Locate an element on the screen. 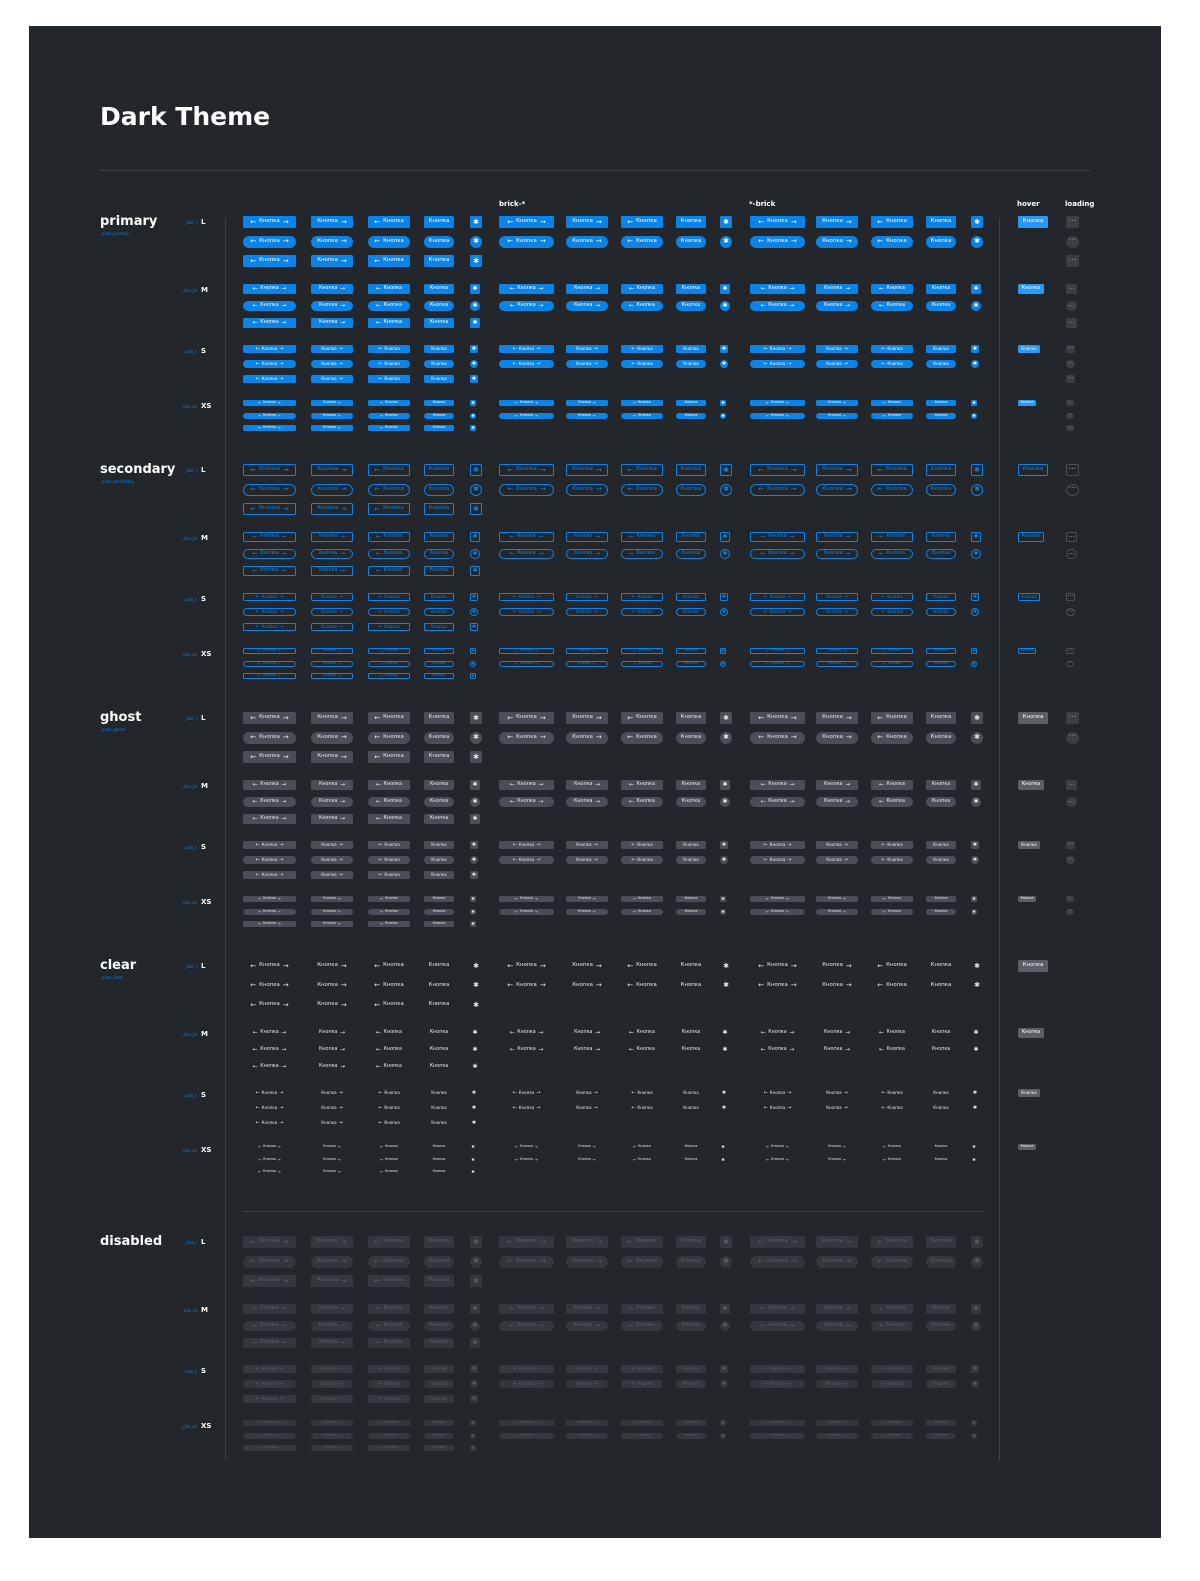  button-secondary-s-hover-text: Кнопка is located at coordinates (1029, 597).